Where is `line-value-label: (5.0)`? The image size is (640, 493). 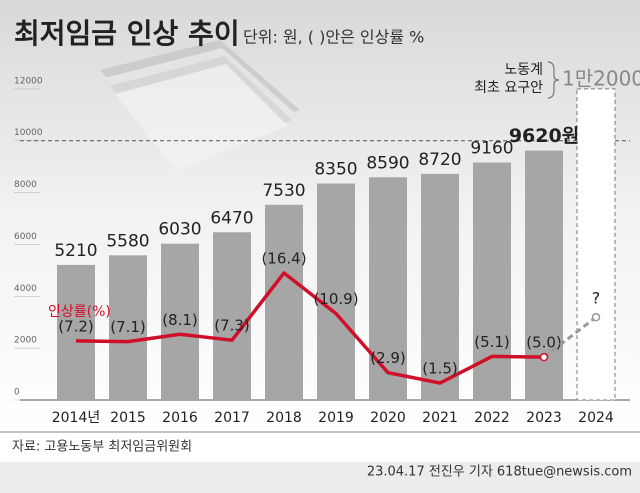 line-value-label: (5.0) is located at coordinates (544, 343).